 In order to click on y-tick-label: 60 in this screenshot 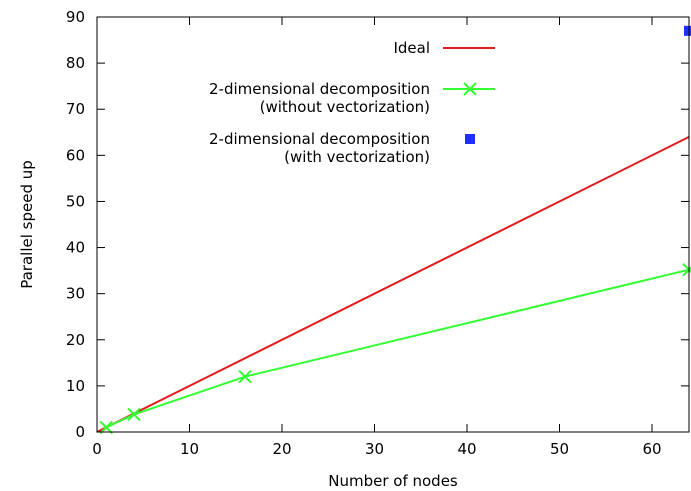, I will do `click(75, 155)`.